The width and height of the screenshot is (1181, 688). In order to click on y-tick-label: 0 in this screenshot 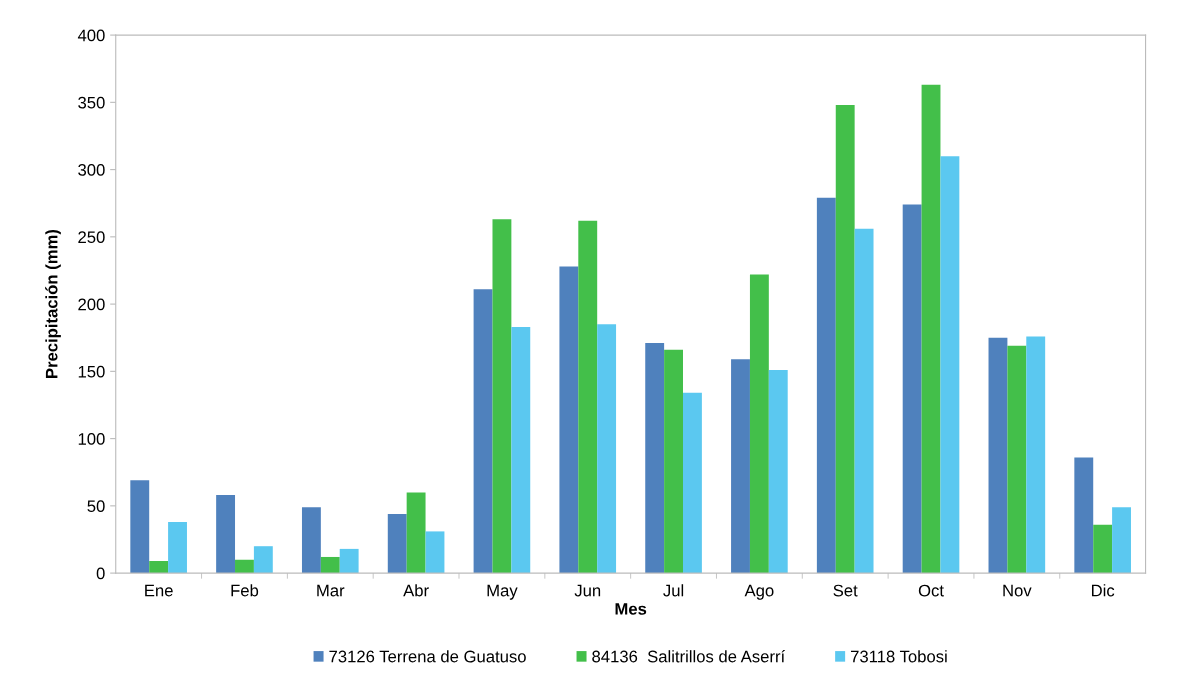, I will do `click(100, 573)`.